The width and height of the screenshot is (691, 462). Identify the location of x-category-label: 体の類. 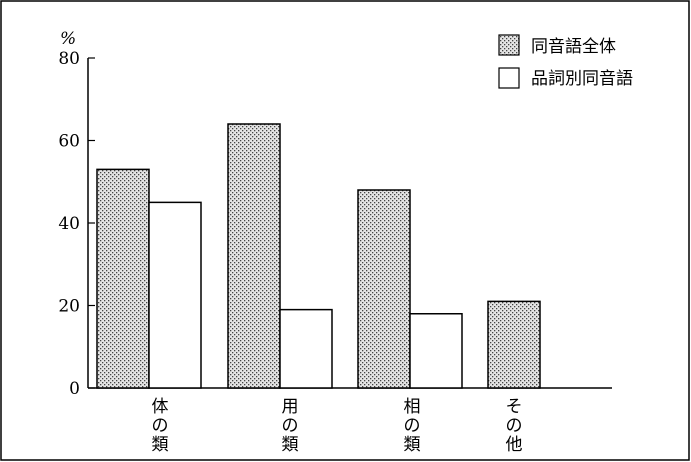
(160, 426).